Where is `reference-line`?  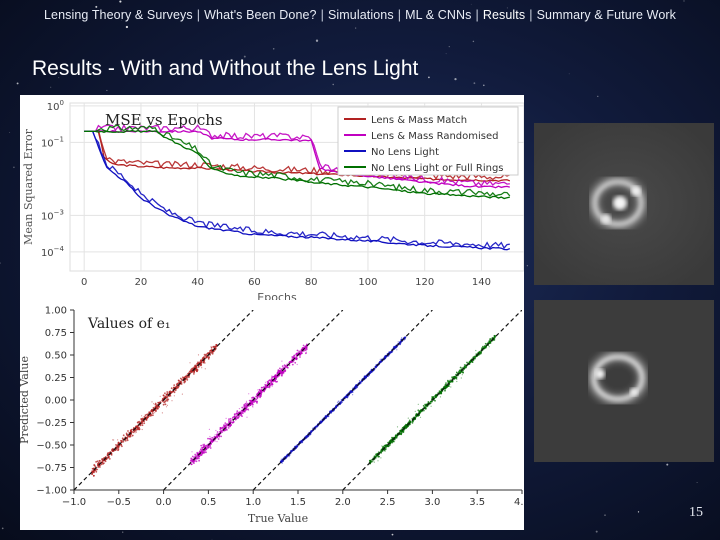
reference-line is located at coordinates (253, 400).